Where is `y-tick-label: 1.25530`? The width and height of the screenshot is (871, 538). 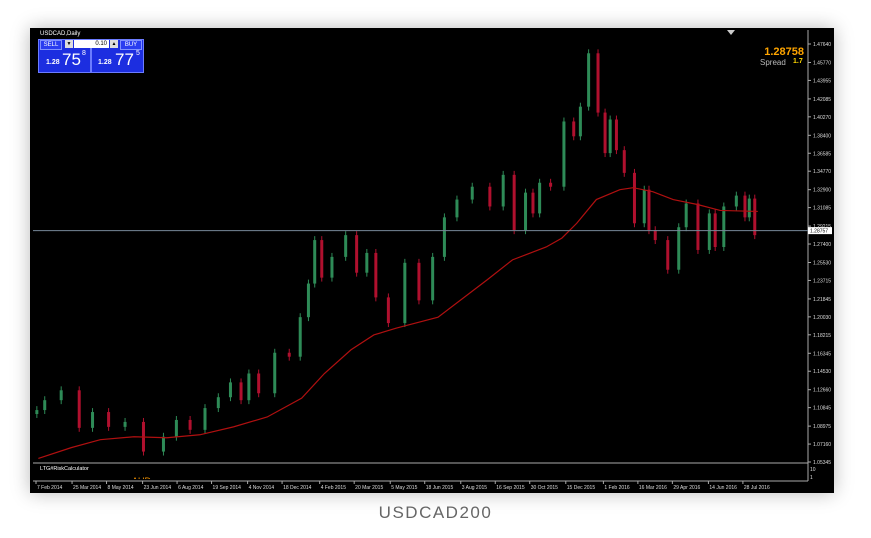
y-tick-label: 1.25530 is located at coordinates (822, 264).